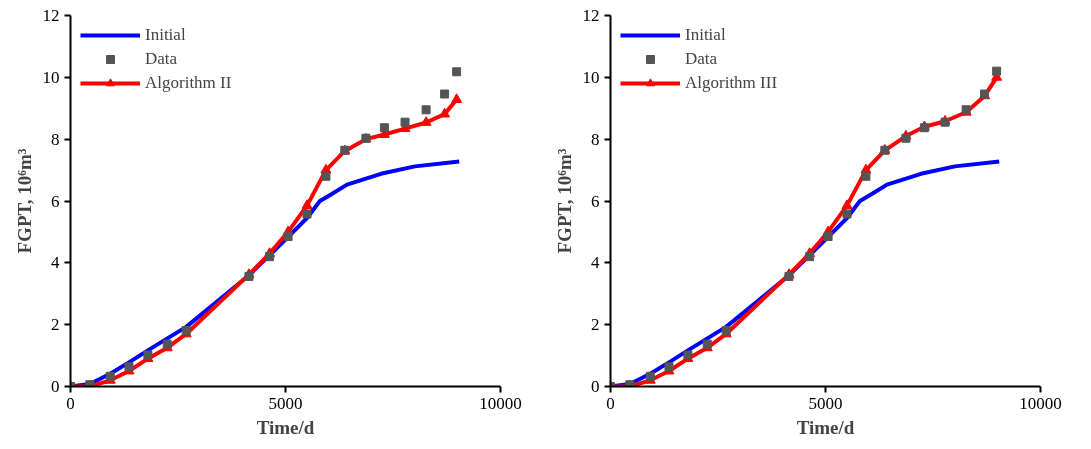 This screenshot has height=449, width=1091. Describe the element at coordinates (731, 83) in the screenshot. I see `legend-label: Algorithm III` at that location.